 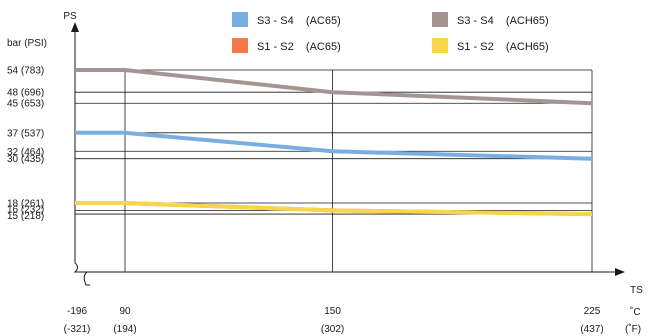 I want to click on y-axis-unit: bar (PSI), so click(x=27, y=43).